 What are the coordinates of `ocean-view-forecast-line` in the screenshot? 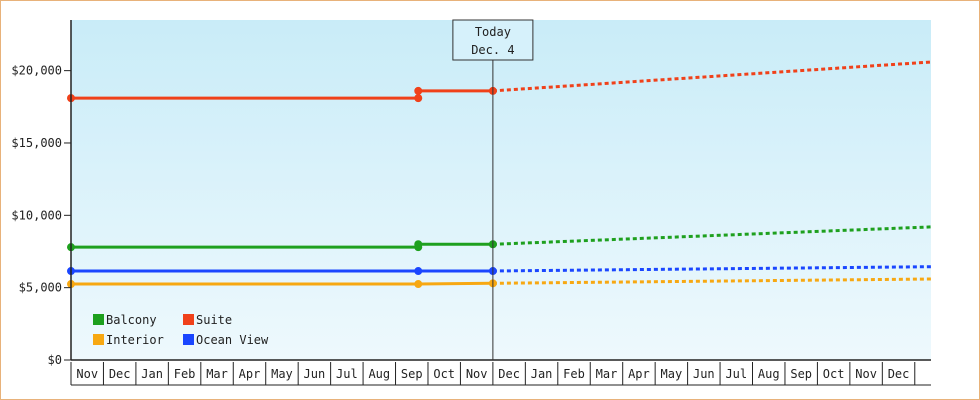 It's located at (712, 269).